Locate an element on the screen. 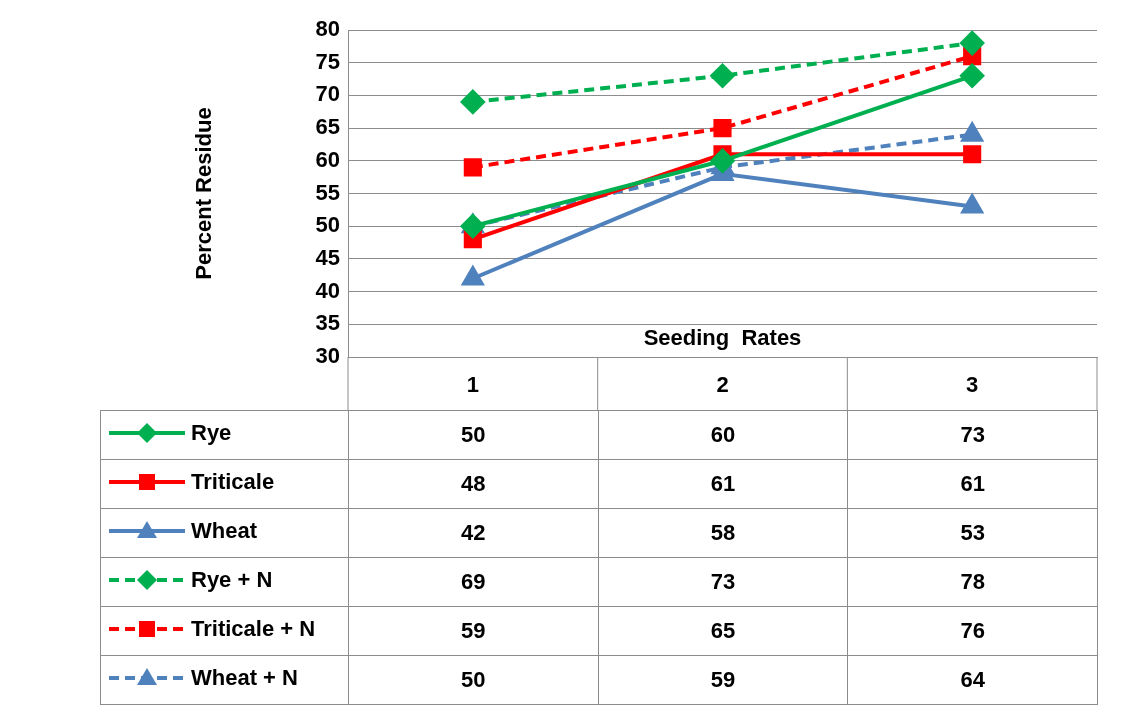 The image size is (1123, 713). data-label: 64 is located at coordinates (972, 680).